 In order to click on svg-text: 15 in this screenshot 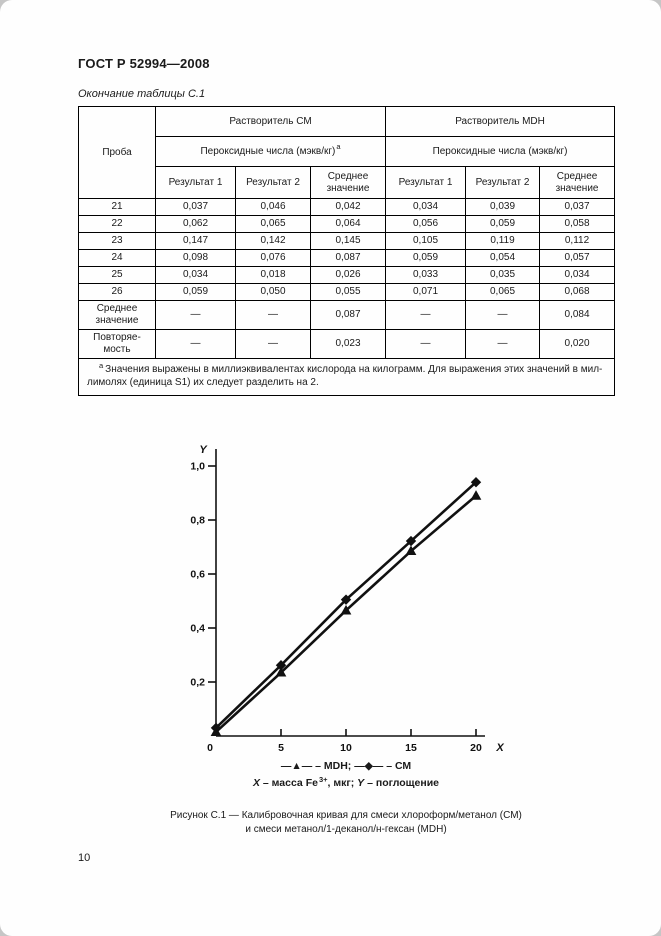, I will do `click(411, 748)`.